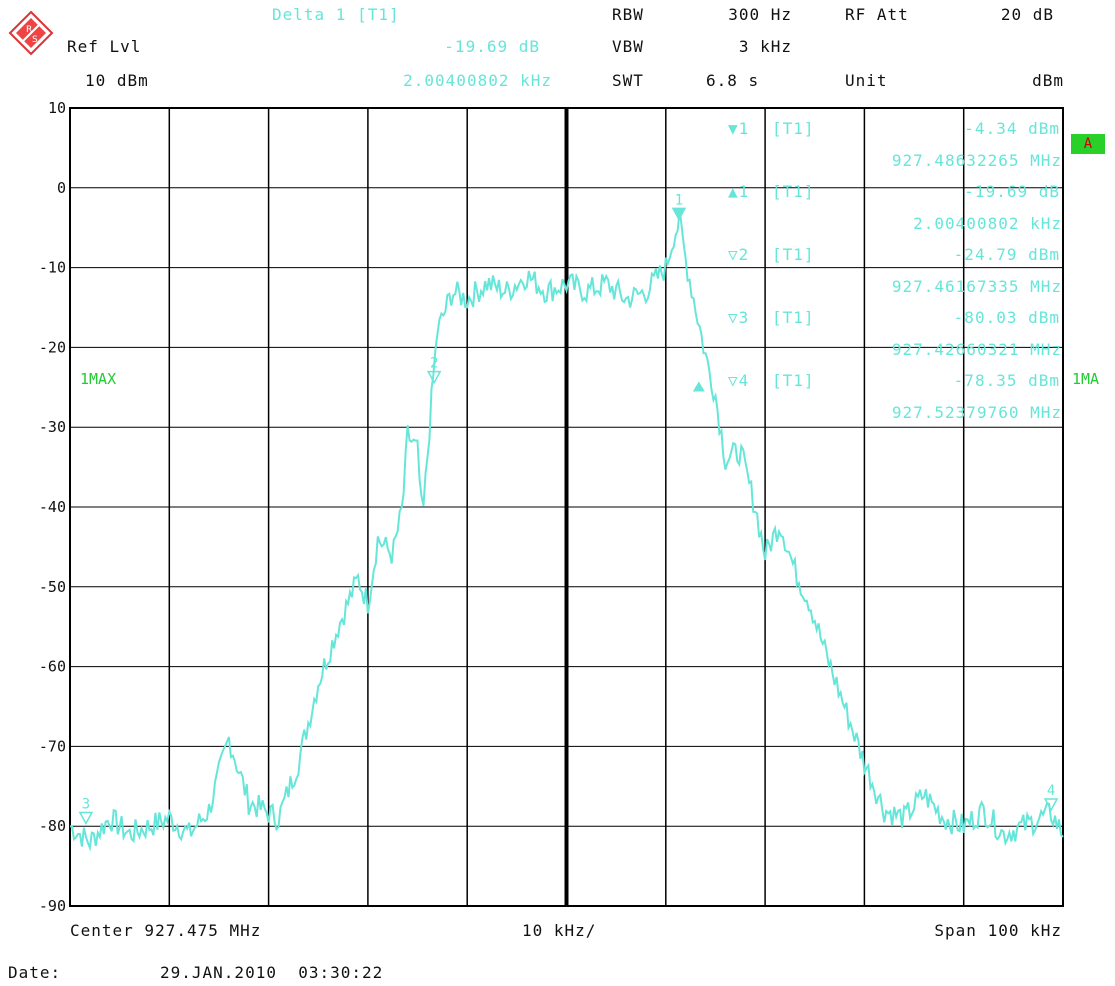 This screenshot has width=1115, height=986. Describe the element at coordinates (976, 412) in the screenshot. I see `marker-table-frequency: 927.52379760 MHz` at that location.